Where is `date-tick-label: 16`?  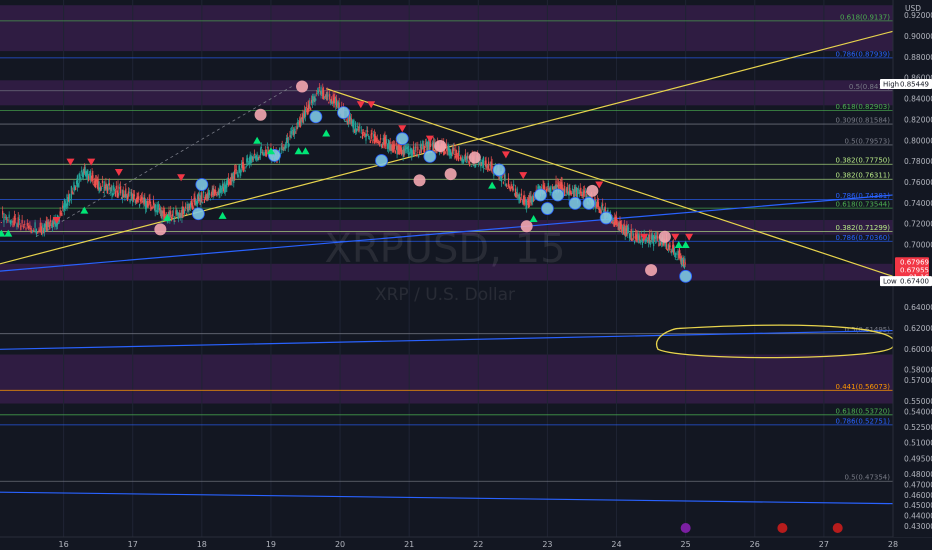
date-tick-label: 16 is located at coordinates (63, 544).